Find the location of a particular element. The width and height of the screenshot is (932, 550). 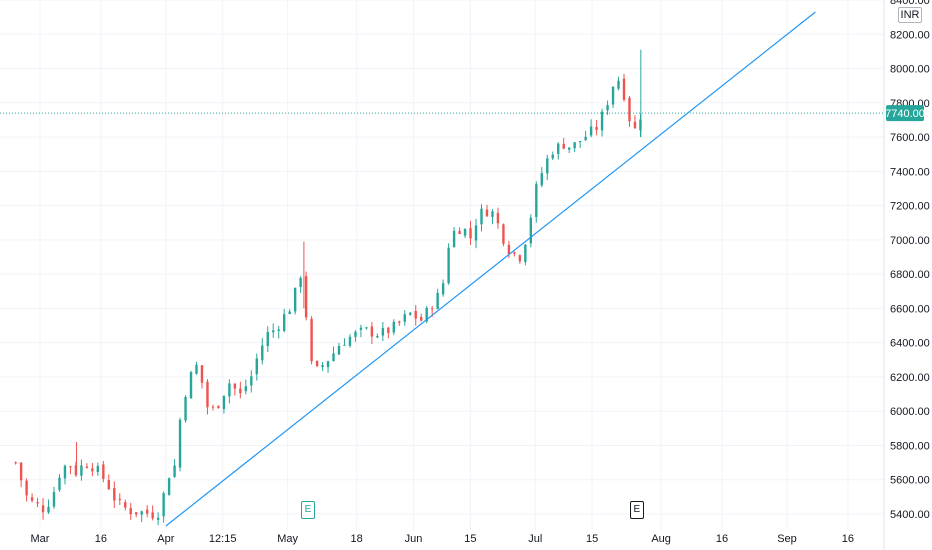

currency-label: INR is located at coordinates (910, 15).